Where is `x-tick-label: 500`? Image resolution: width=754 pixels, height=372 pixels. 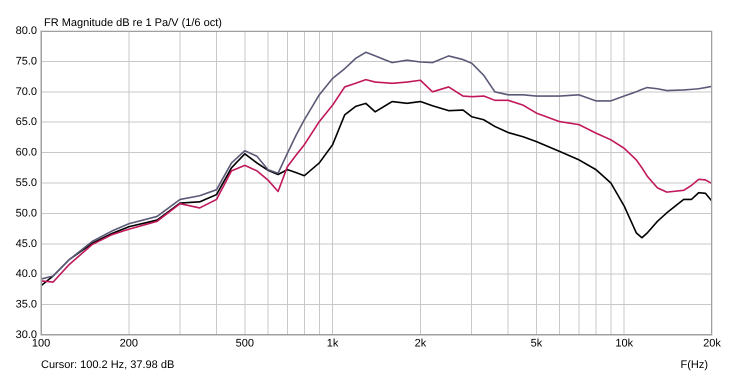
x-tick-label: 500 is located at coordinates (245, 344).